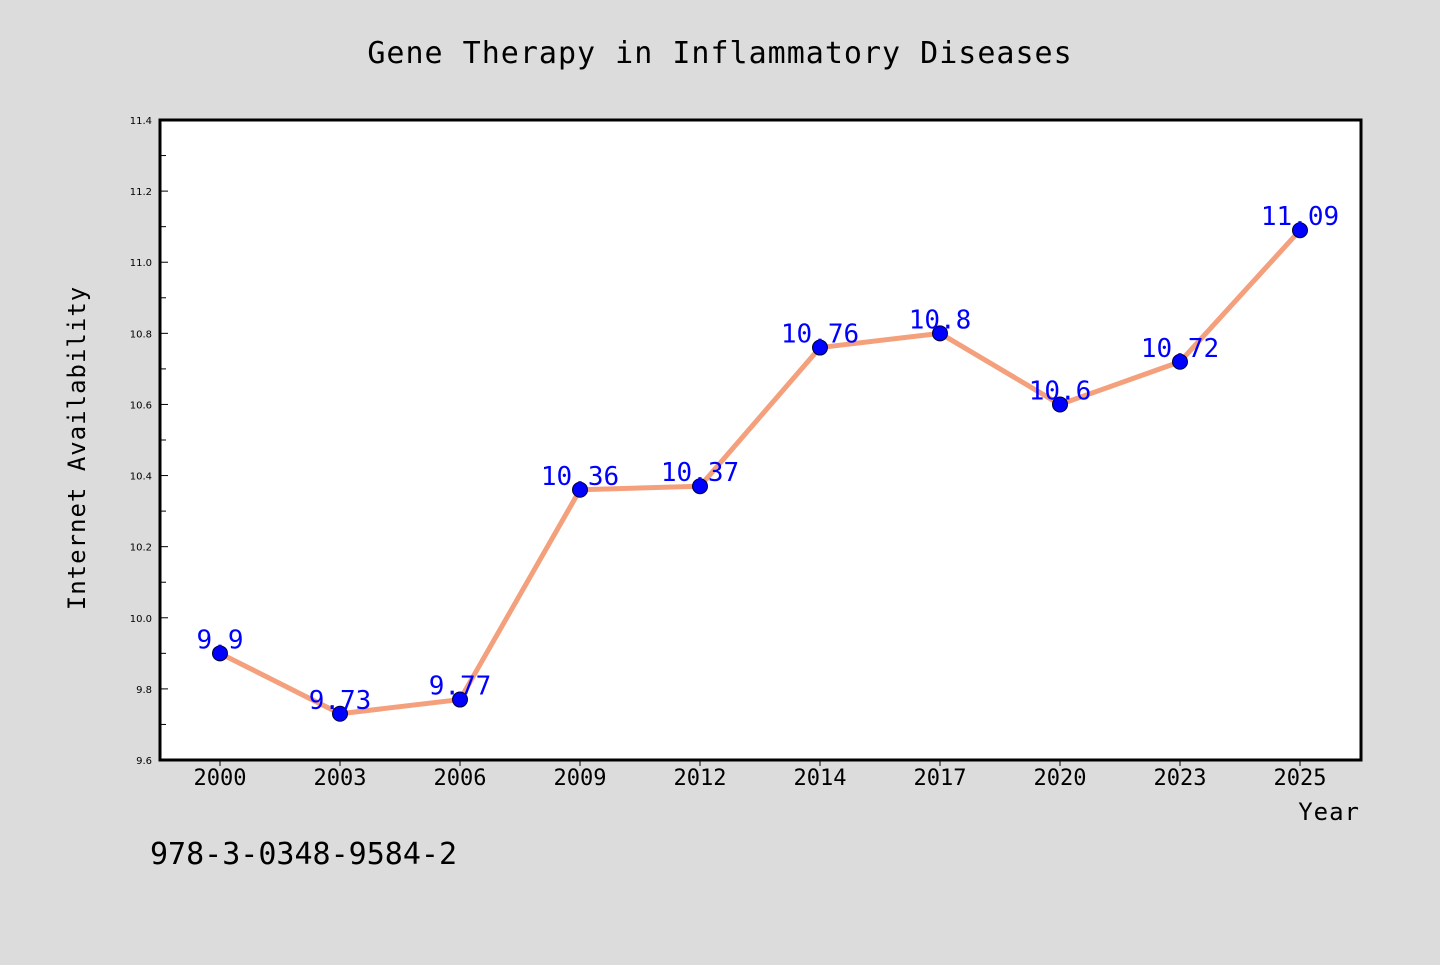  Describe the element at coordinates (580, 778) in the screenshot. I see `x-tick-label: 2009` at that location.